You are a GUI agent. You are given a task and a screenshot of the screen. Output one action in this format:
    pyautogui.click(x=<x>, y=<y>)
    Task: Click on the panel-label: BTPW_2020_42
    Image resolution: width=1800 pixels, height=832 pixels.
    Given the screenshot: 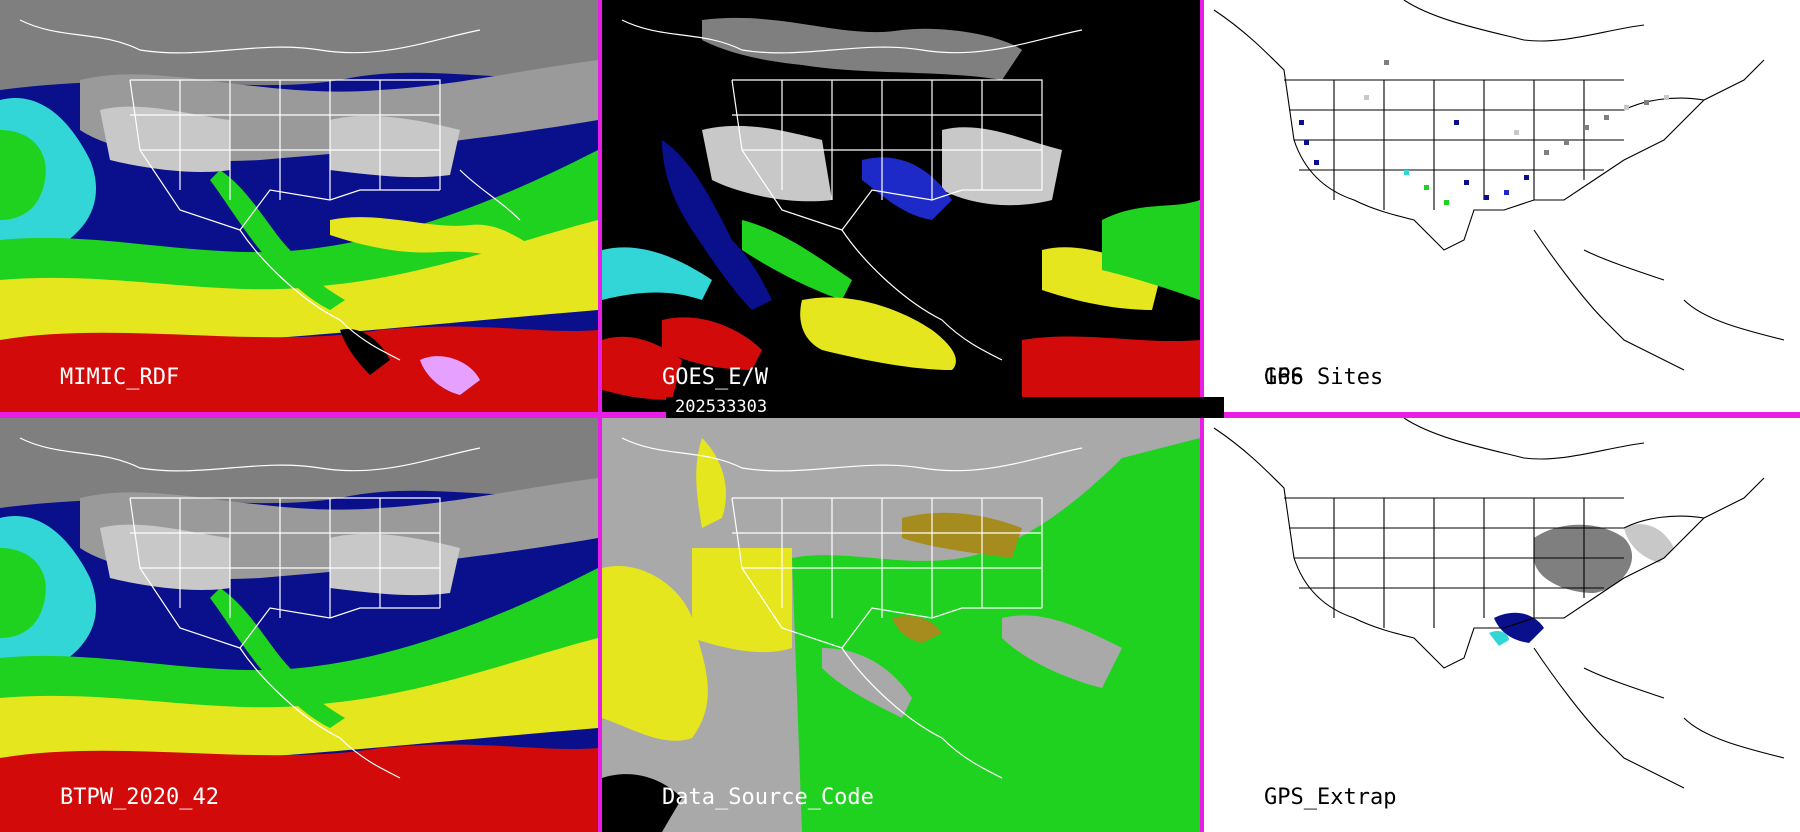 What is the action you would take?
    pyautogui.click(x=139, y=797)
    